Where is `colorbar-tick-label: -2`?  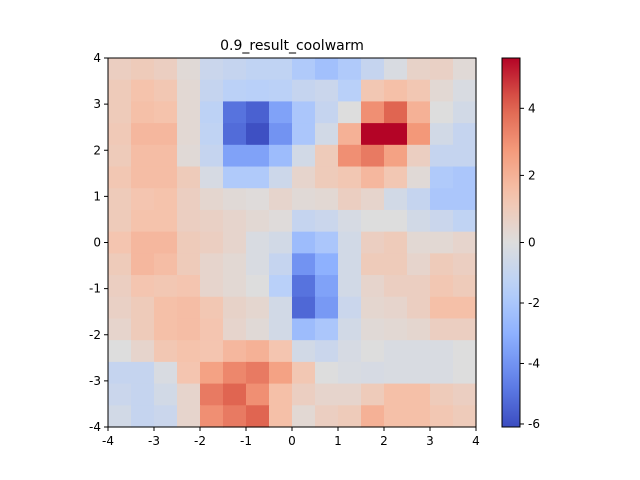
colorbar-tick-label: -2 is located at coordinates (534, 303).